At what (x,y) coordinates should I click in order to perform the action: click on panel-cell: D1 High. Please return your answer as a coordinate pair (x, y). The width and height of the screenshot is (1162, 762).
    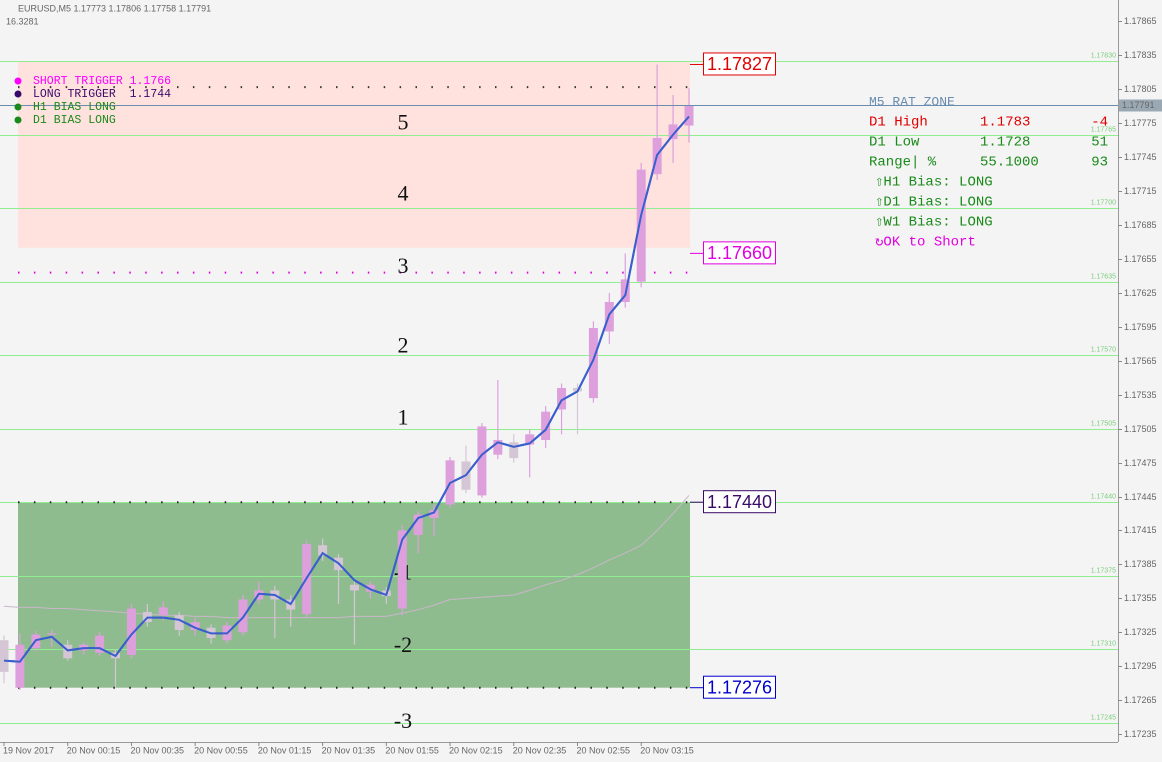
    Looking at the image, I should click on (898, 123).